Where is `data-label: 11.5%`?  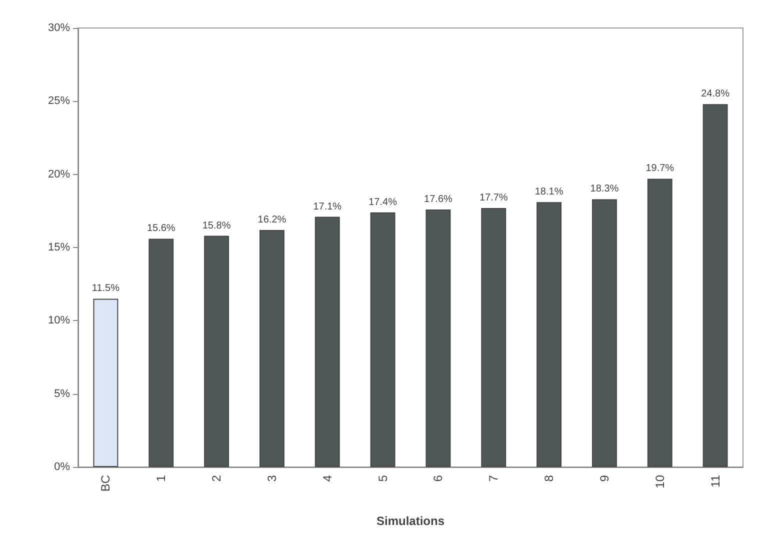 data-label: 11.5% is located at coordinates (106, 288).